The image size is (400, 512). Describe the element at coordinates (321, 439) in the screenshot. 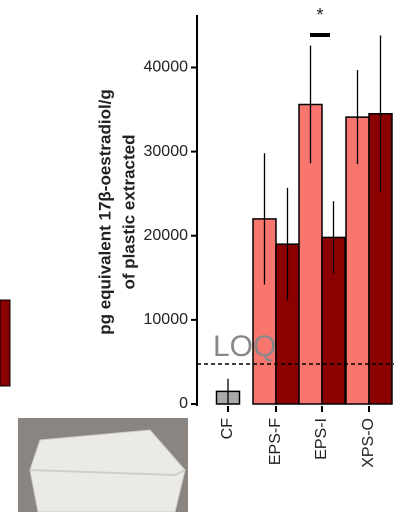

I see `x-tick-label: EPS-I` at that location.